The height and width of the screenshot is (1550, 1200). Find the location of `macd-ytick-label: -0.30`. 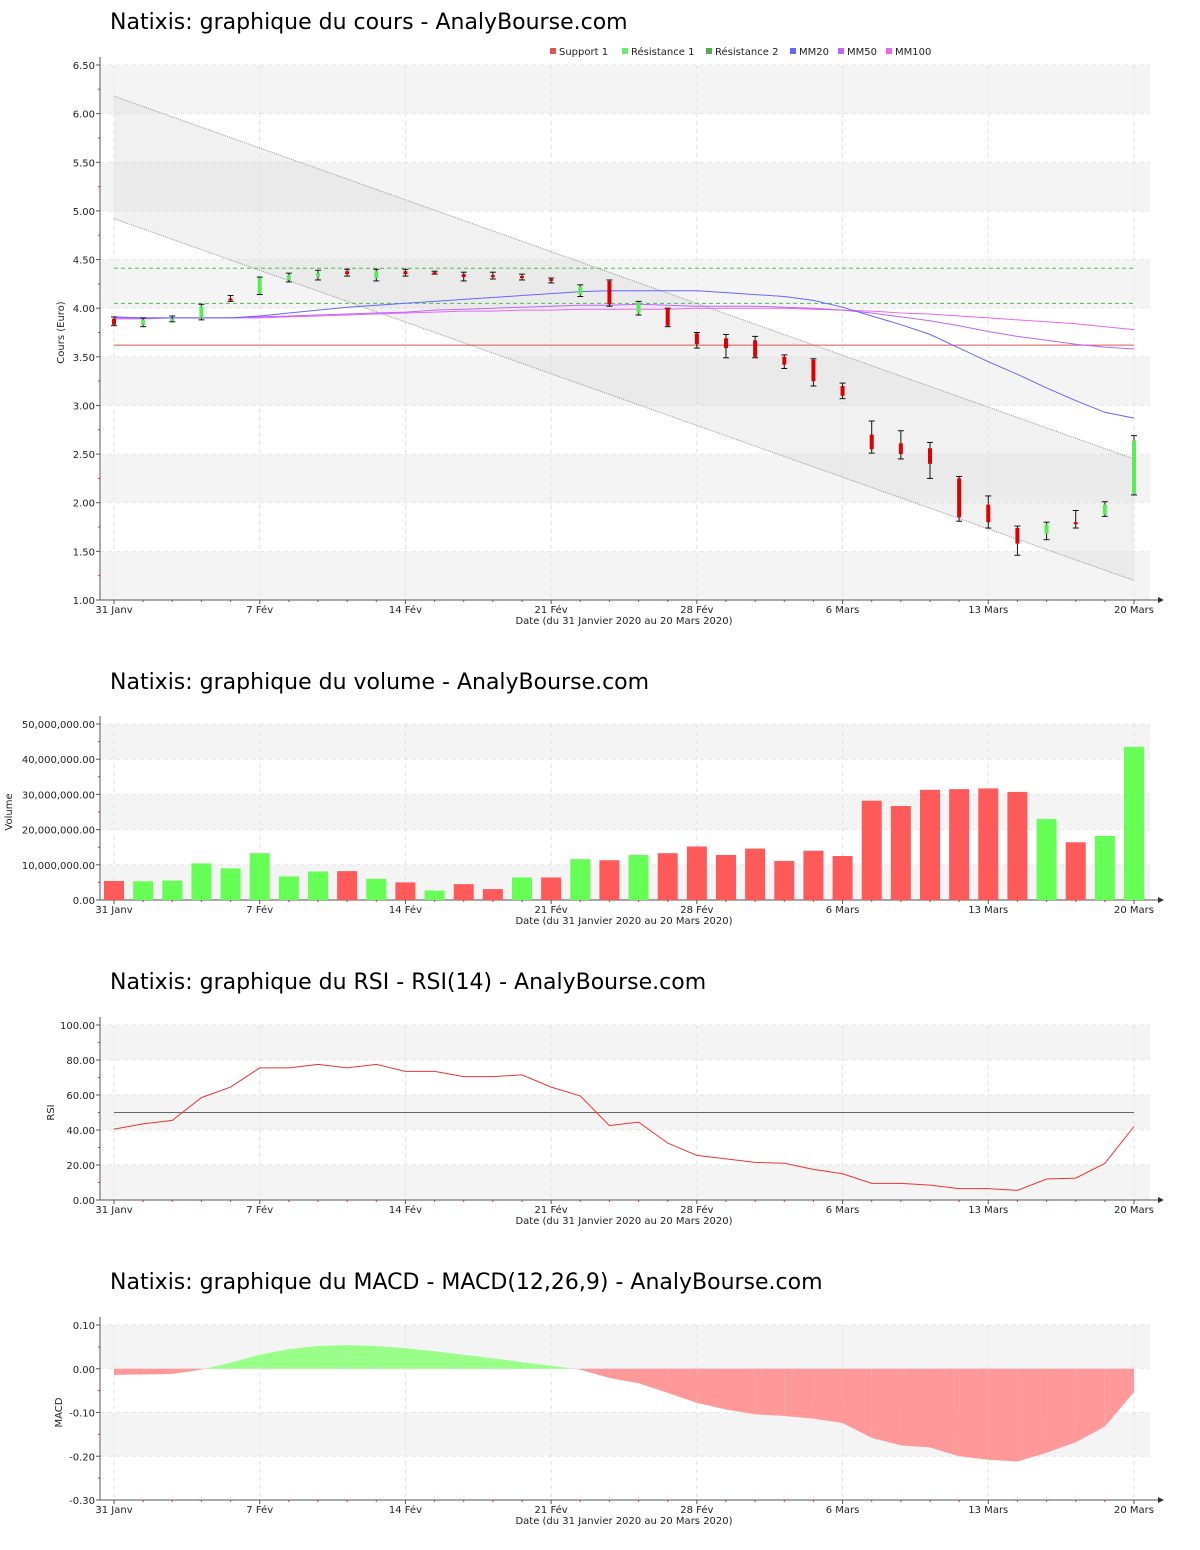

macd-ytick-label: -0.30 is located at coordinates (82, 1501).